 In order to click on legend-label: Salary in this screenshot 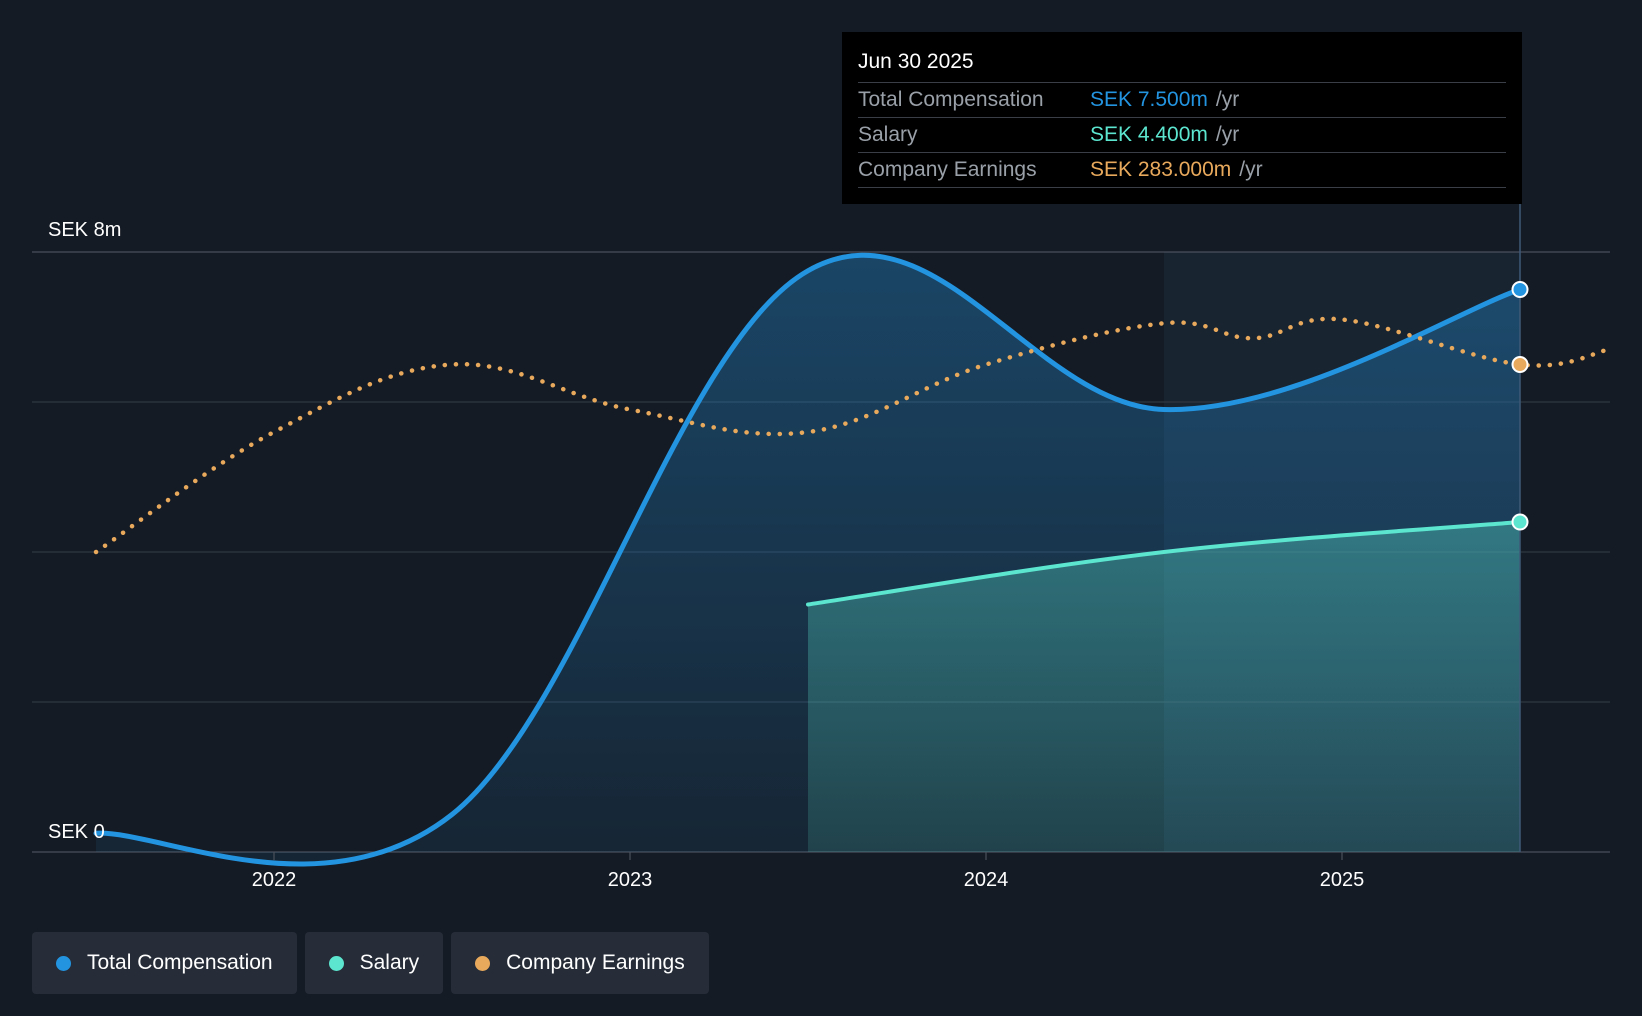, I will do `click(389, 962)`.